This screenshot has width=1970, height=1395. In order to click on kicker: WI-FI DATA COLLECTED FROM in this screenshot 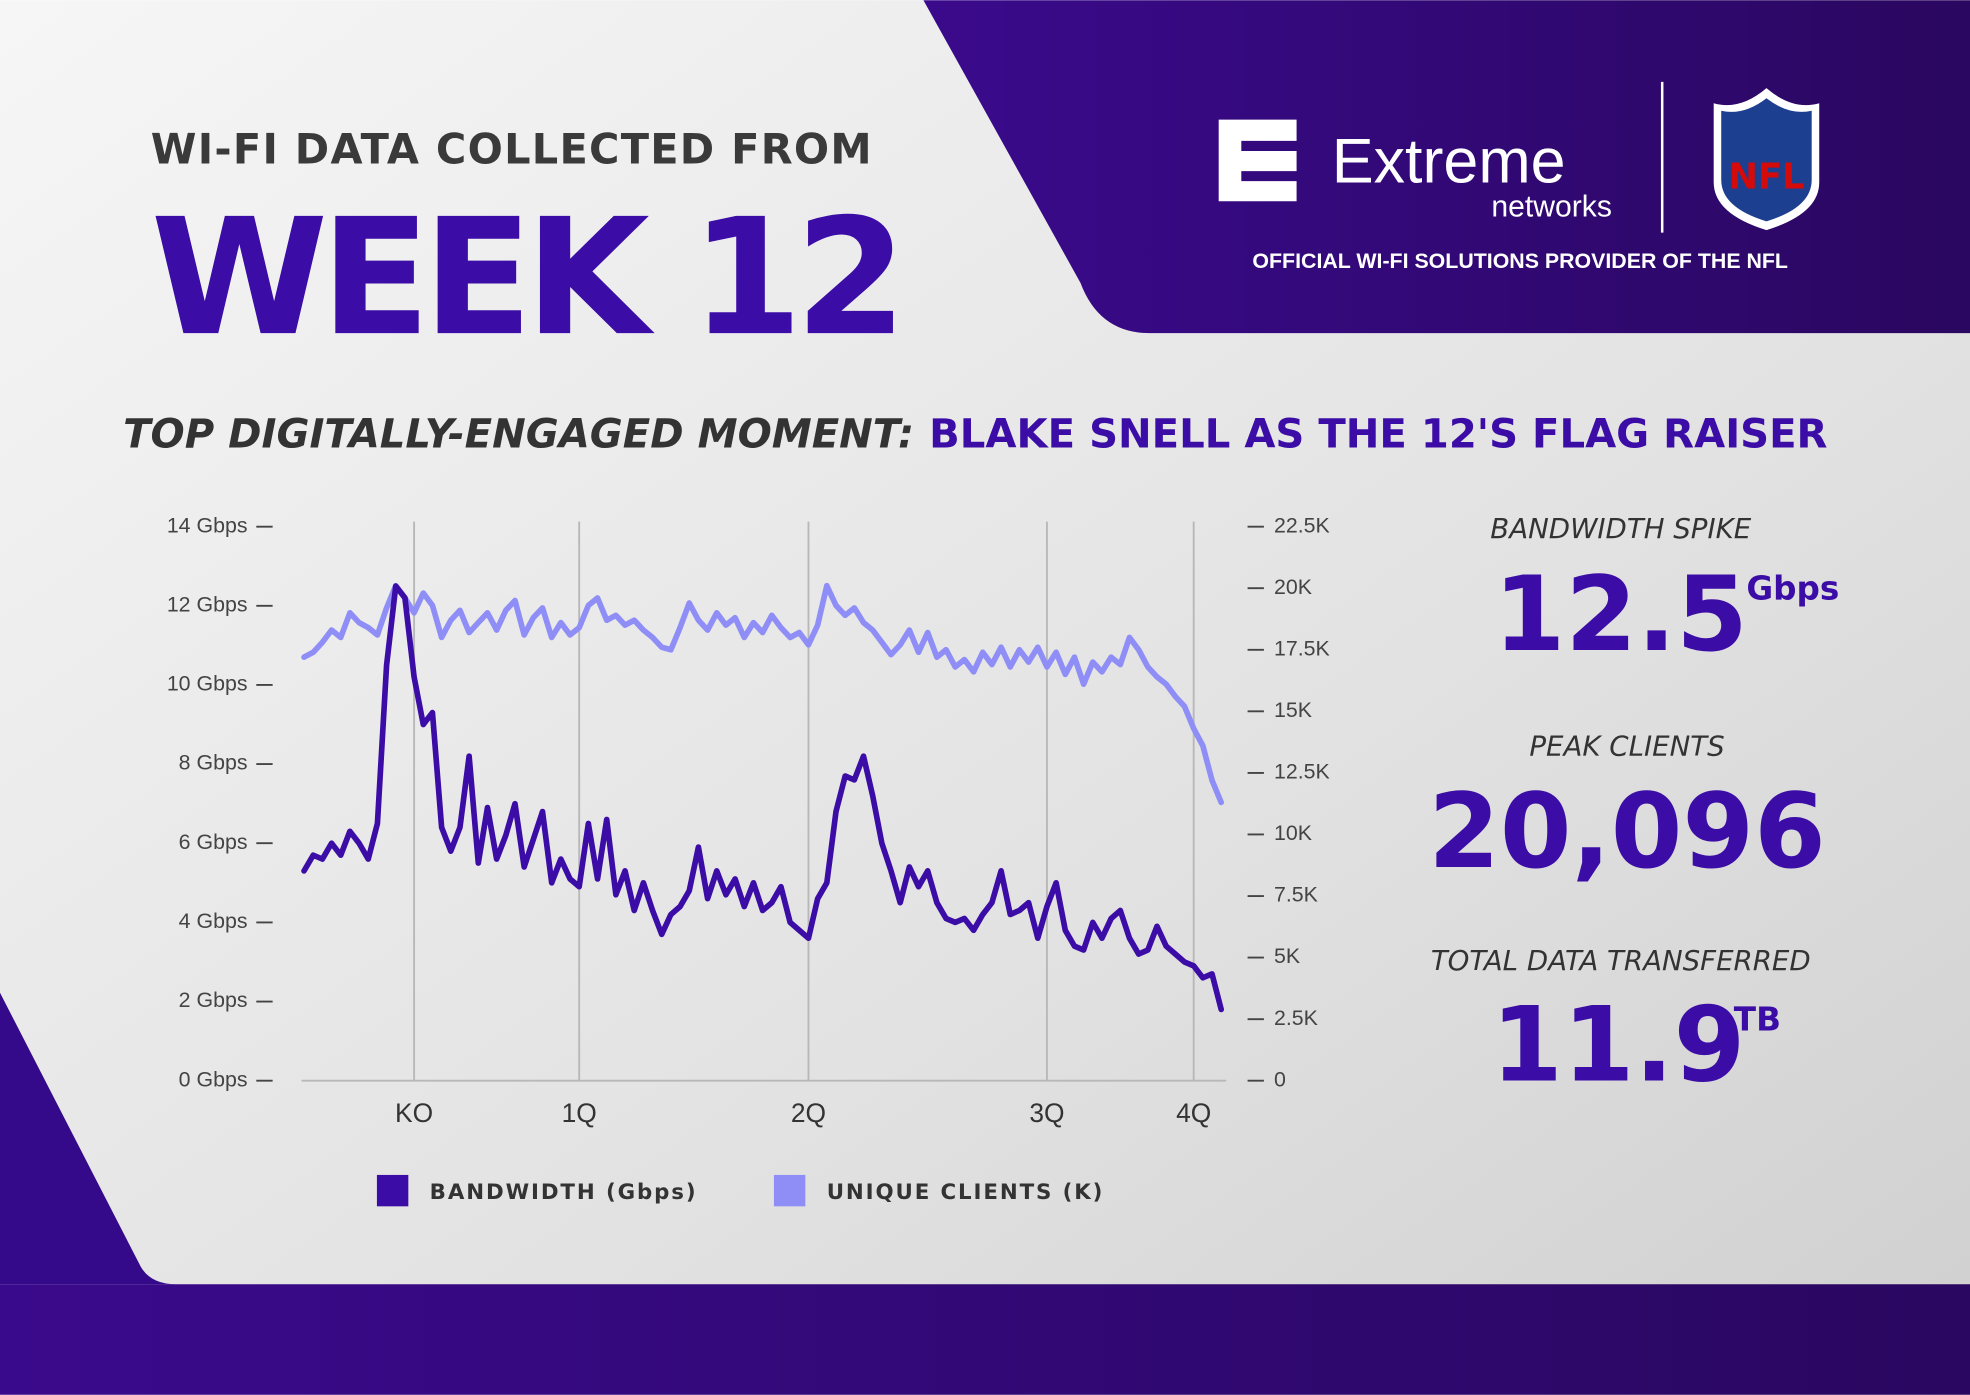, I will do `click(512, 150)`.